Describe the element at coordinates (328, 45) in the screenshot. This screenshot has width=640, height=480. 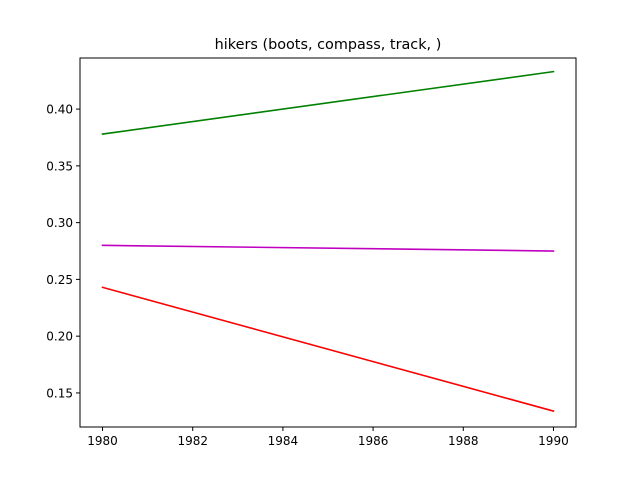
I see `chart-title: hikers (boots, compass, track, )` at that location.